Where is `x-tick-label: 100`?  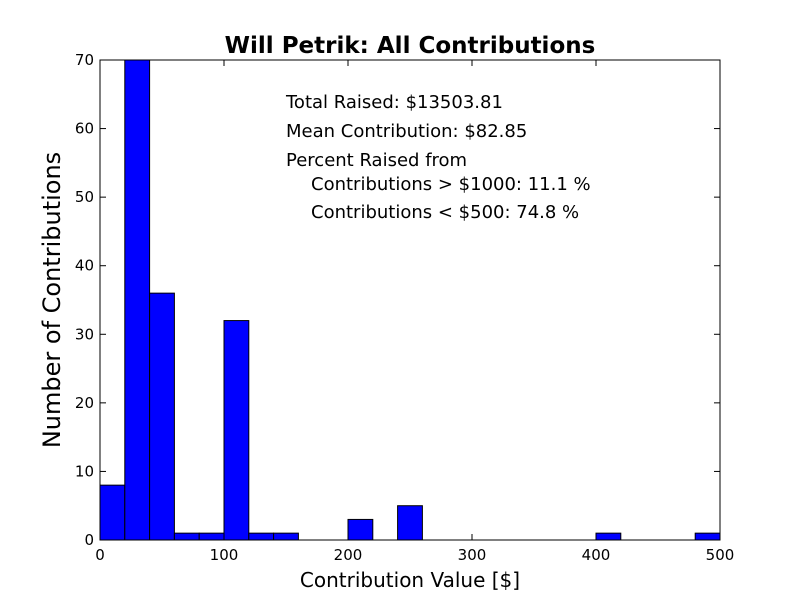 x-tick-label: 100 is located at coordinates (224, 555).